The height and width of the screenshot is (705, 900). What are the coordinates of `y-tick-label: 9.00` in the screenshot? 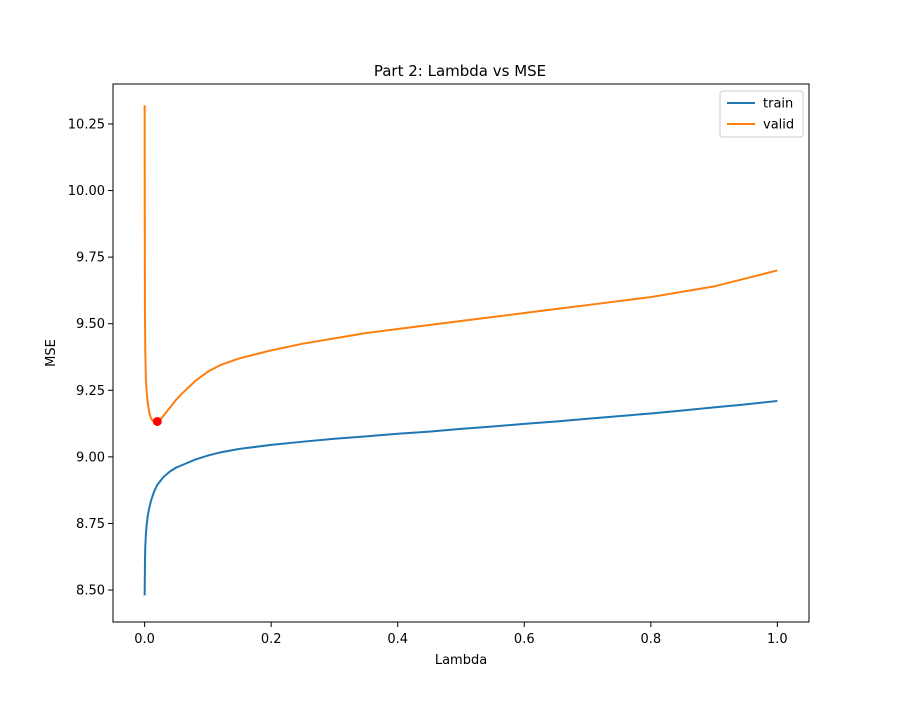 It's located at (90, 457).